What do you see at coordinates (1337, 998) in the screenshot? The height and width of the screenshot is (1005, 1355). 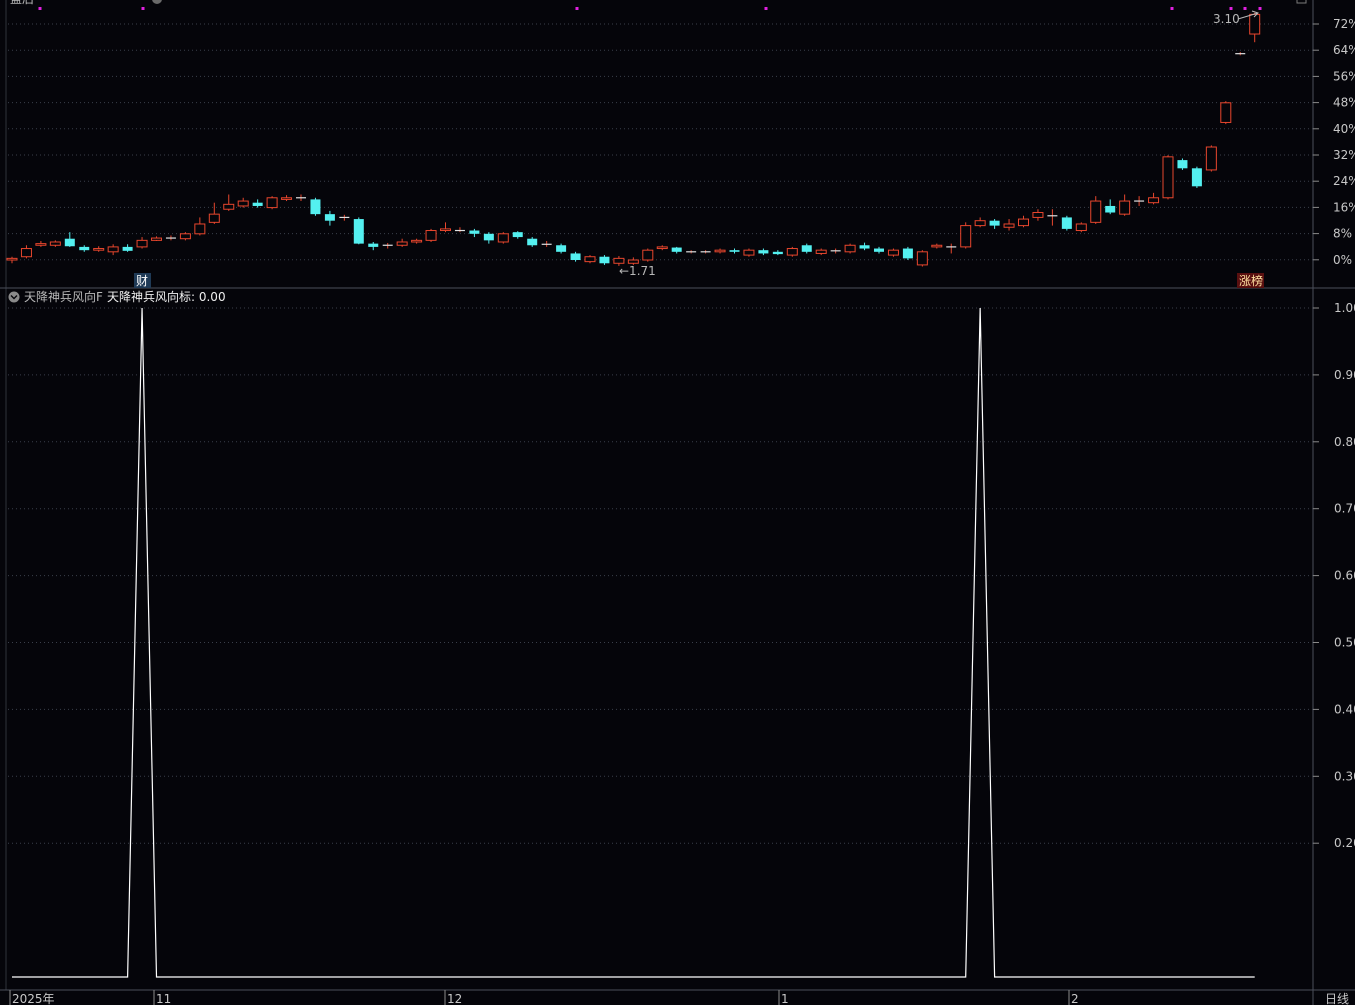 I see `period-label: 日线` at bounding box center [1337, 998].